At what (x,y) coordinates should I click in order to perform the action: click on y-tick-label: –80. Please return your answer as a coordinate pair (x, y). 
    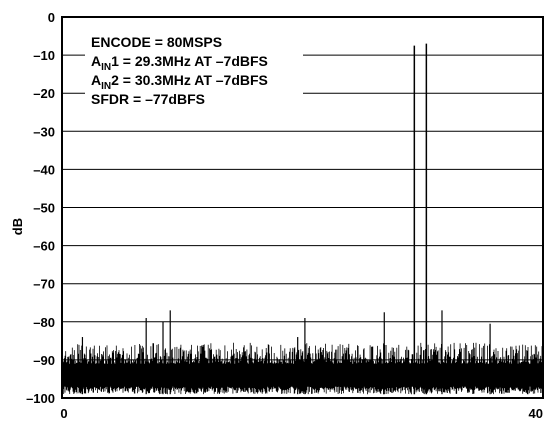
    Looking at the image, I should click on (44, 322).